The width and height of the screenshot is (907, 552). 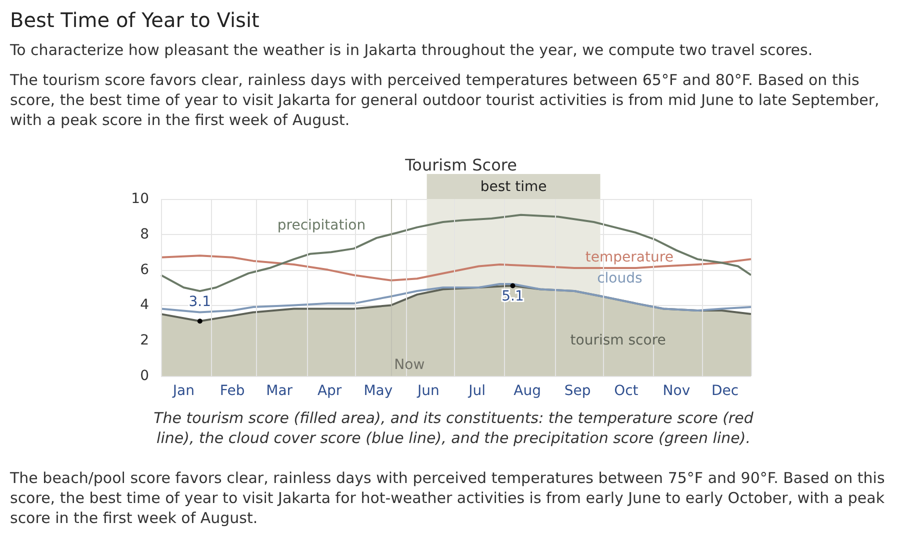 What do you see at coordinates (629, 257) in the screenshot?
I see `series-label: temperature` at bounding box center [629, 257].